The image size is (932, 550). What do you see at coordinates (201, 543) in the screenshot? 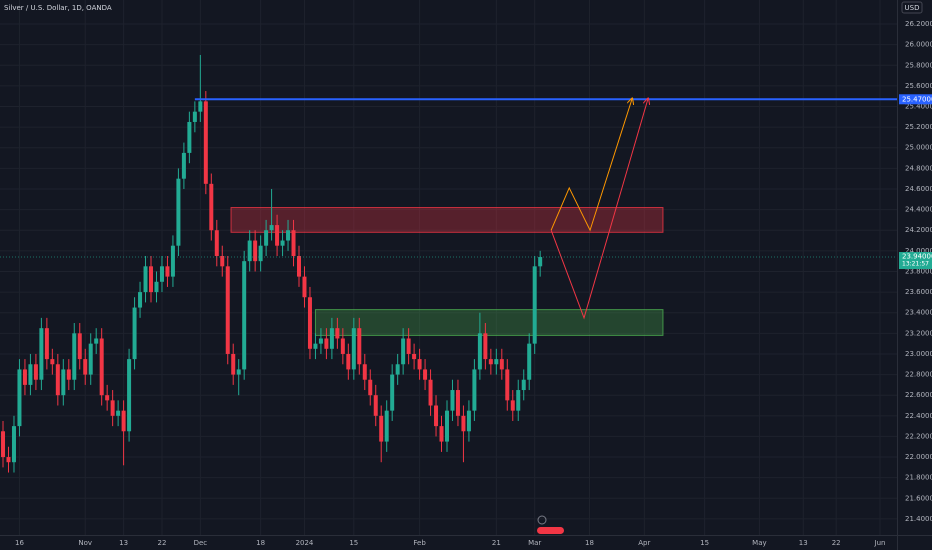
I see `x-tick-label: Dec` at bounding box center [201, 543].